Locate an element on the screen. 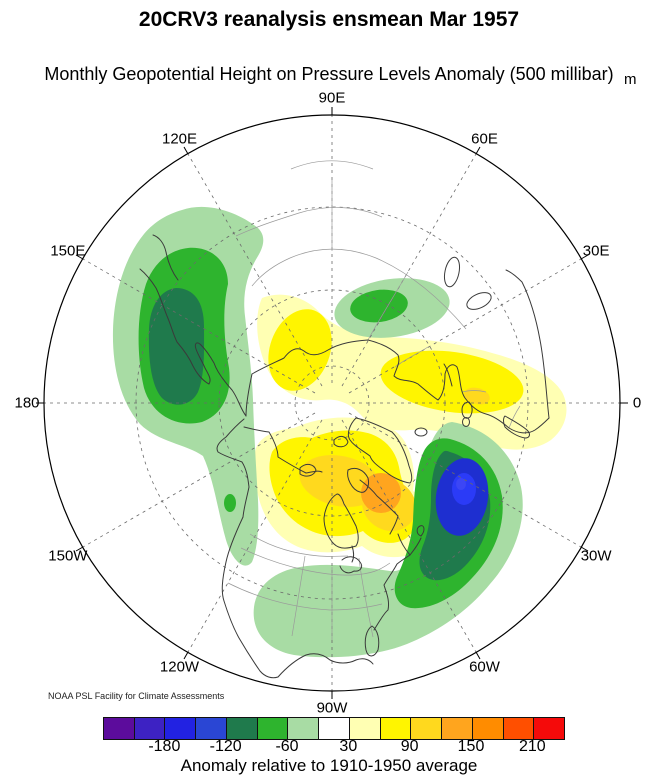 This screenshot has height=784, width=658. coast-iberia is located at coordinates (516, 427).